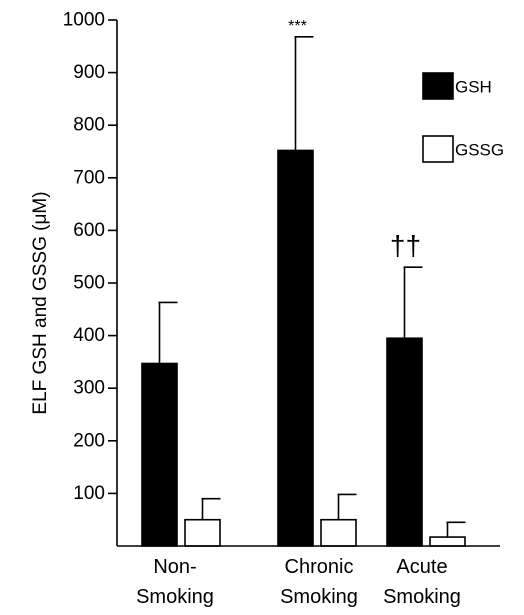 This screenshot has width=524, height=615. Describe the element at coordinates (405, 245) in the screenshot. I see `significance-marker: ††` at that location.